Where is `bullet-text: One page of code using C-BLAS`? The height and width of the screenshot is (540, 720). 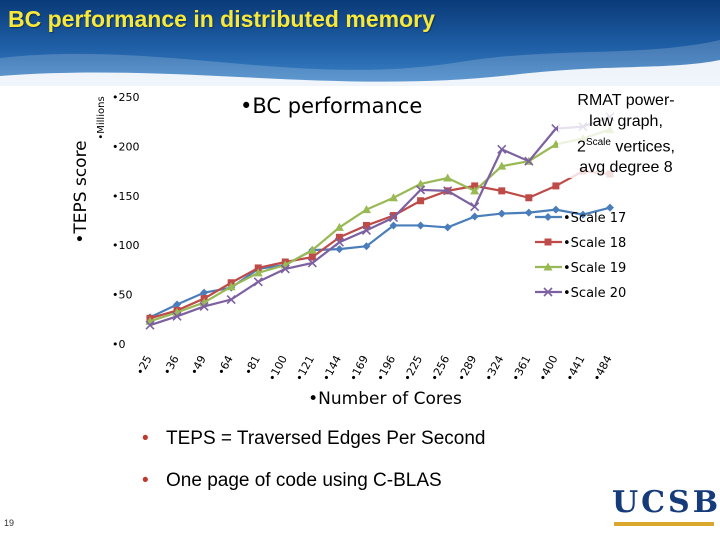 bullet-text: One page of code using C-BLAS is located at coordinates (304, 480).